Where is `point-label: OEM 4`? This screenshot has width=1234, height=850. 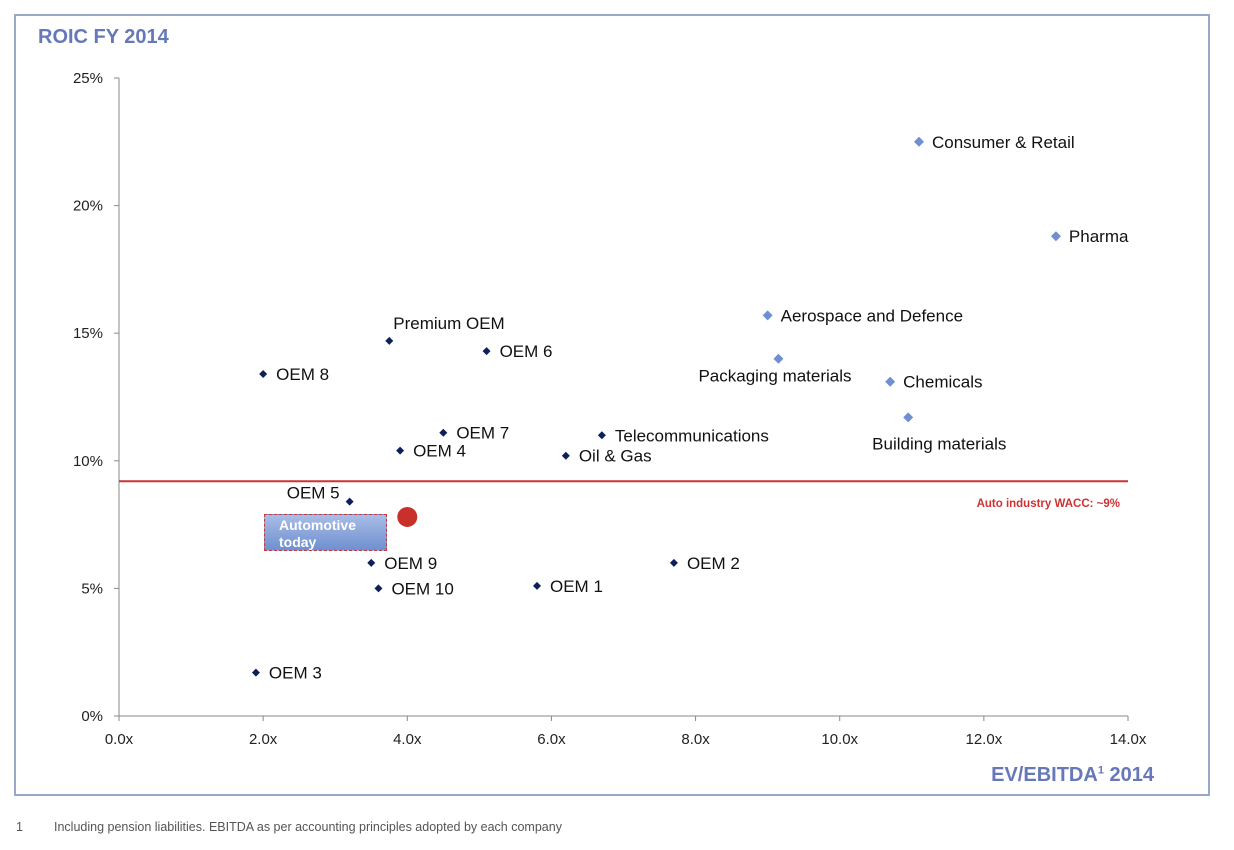 point-label: OEM 4 is located at coordinates (439, 451).